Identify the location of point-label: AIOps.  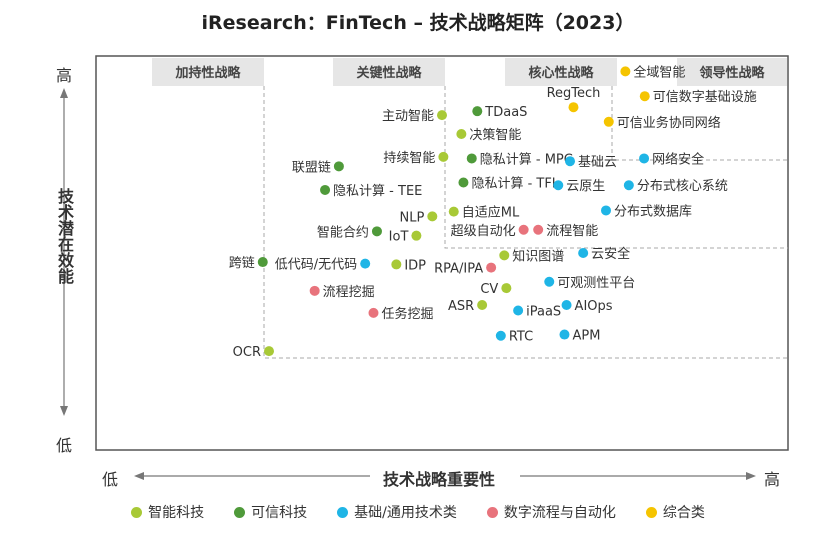
(594, 306).